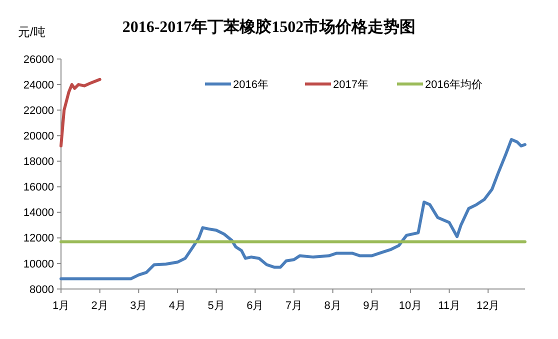 The image size is (558, 339). I want to click on y-tick-label: 14000, so click(38, 213).